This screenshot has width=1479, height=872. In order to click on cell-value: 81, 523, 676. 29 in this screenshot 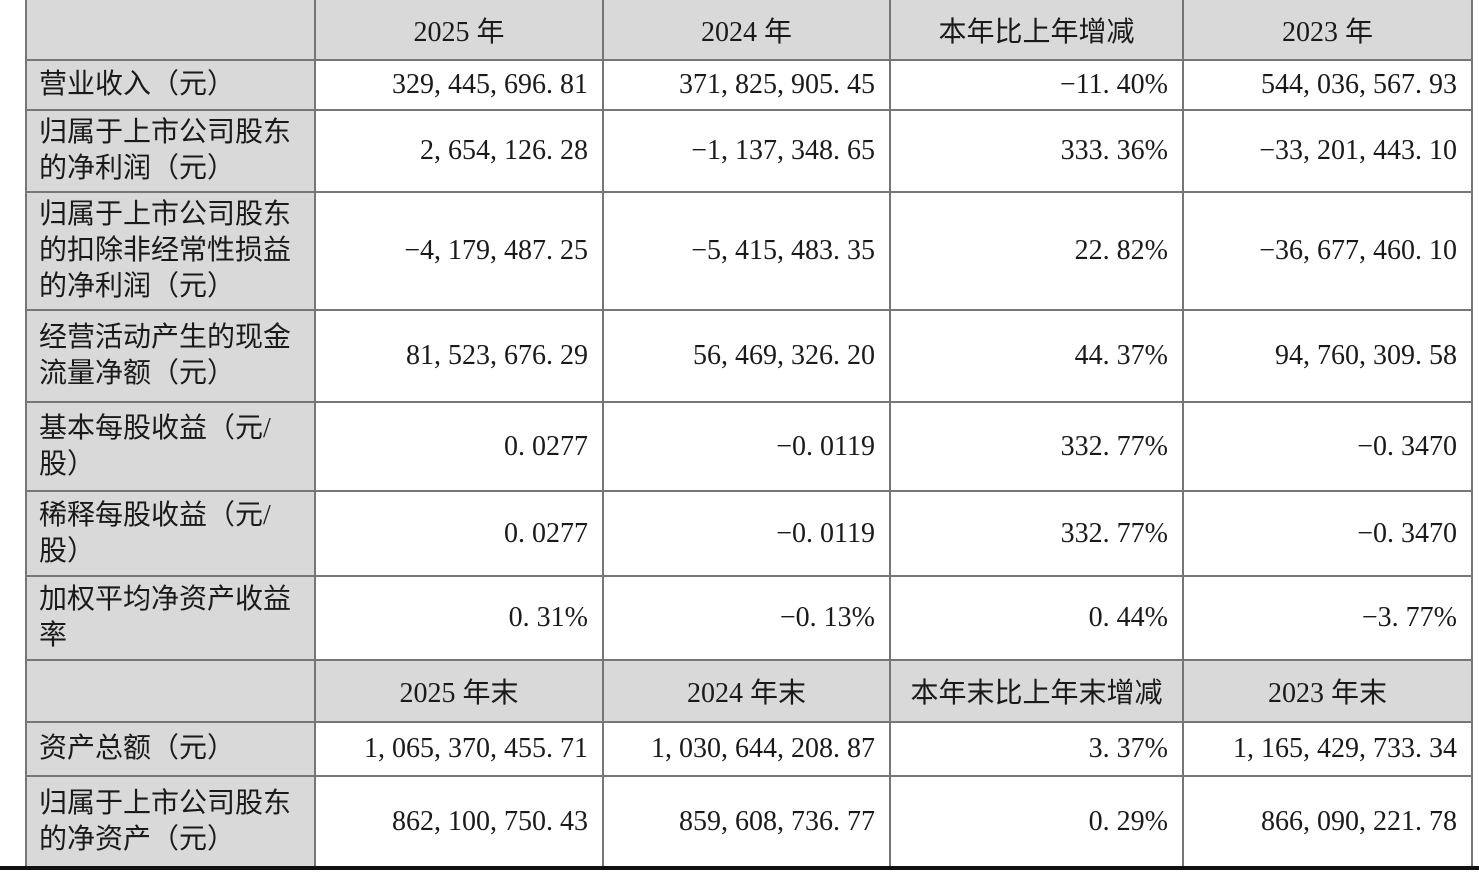, I will do `click(459, 356)`.